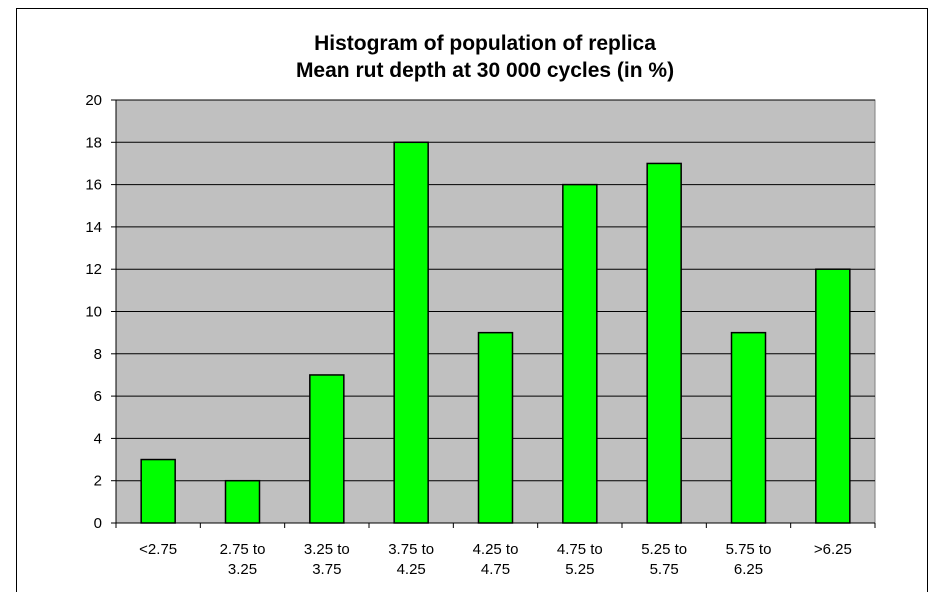  I want to click on x-tick-label: >6.25, so click(833, 549).